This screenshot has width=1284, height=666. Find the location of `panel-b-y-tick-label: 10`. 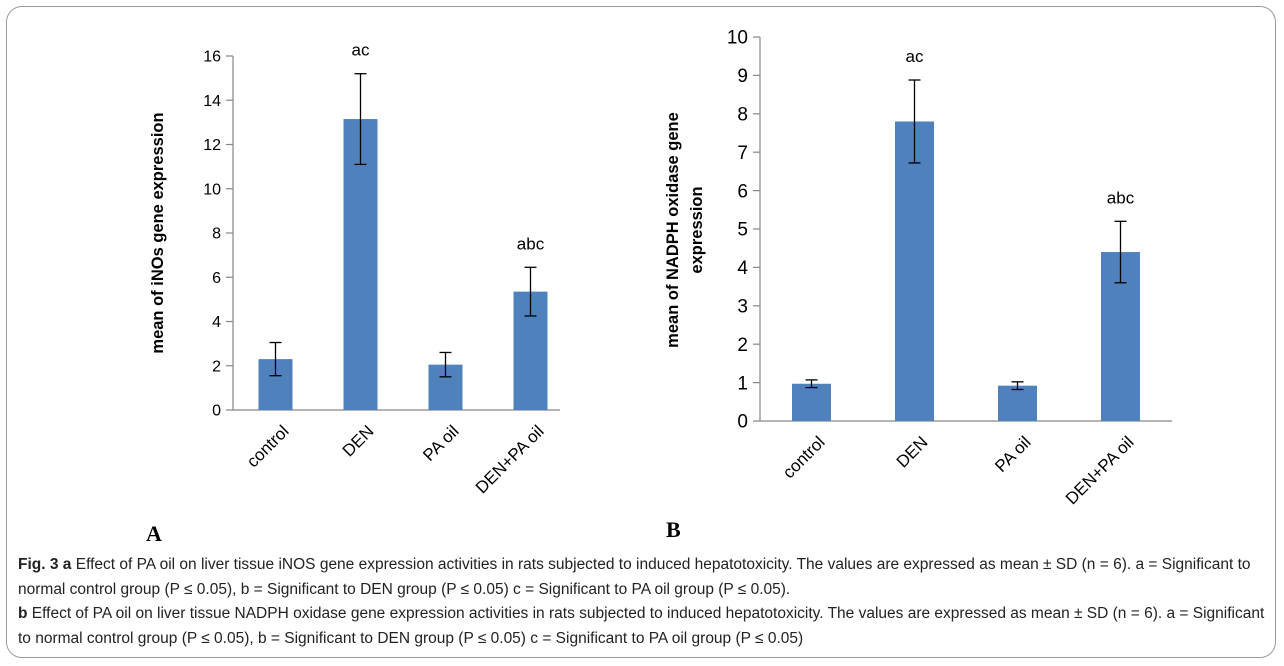

panel-b-y-tick-label: 10 is located at coordinates (737, 38).